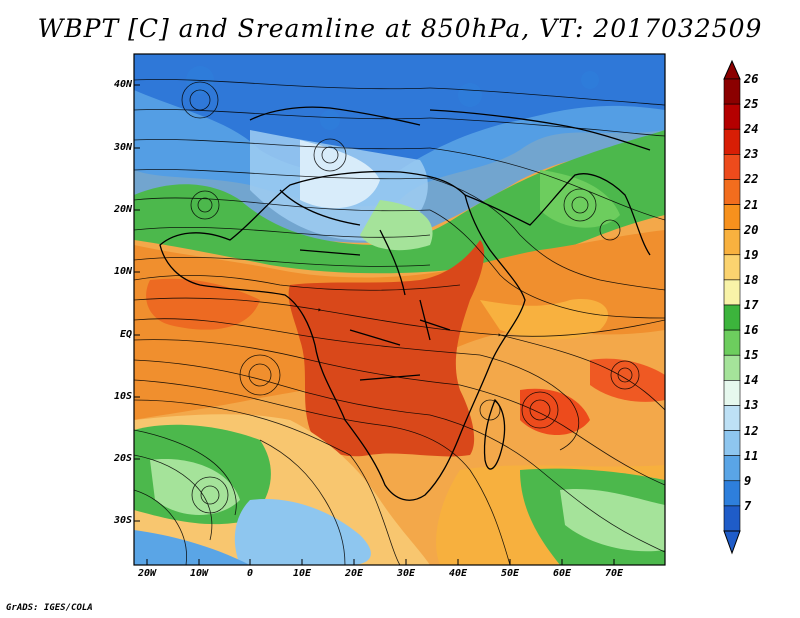 The width and height of the screenshot is (800, 618). Describe the element at coordinates (122, 458) in the screenshot. I see `lat-label: 20S` at that location.